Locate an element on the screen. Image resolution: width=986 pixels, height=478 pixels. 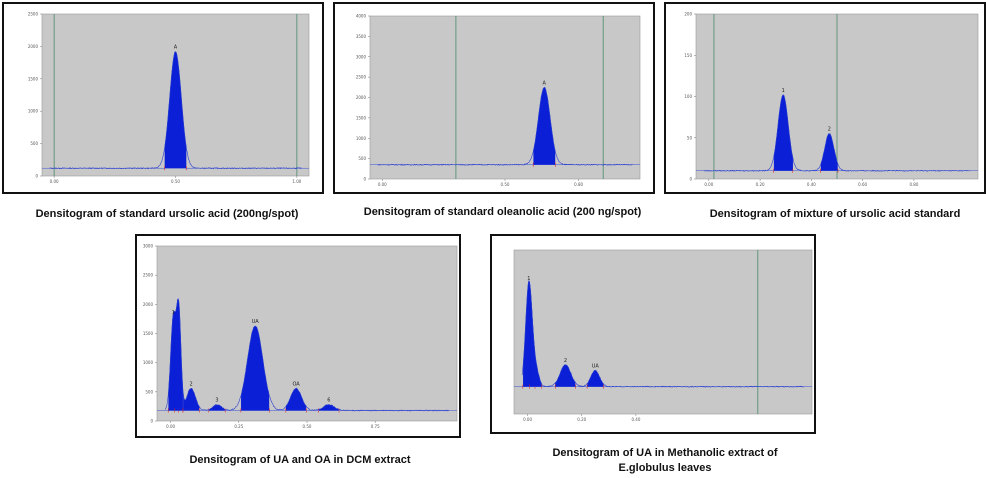
caption-dcm-extract: Densitogram of UA and OA in DCM extract is located at coordinates (300, 460).